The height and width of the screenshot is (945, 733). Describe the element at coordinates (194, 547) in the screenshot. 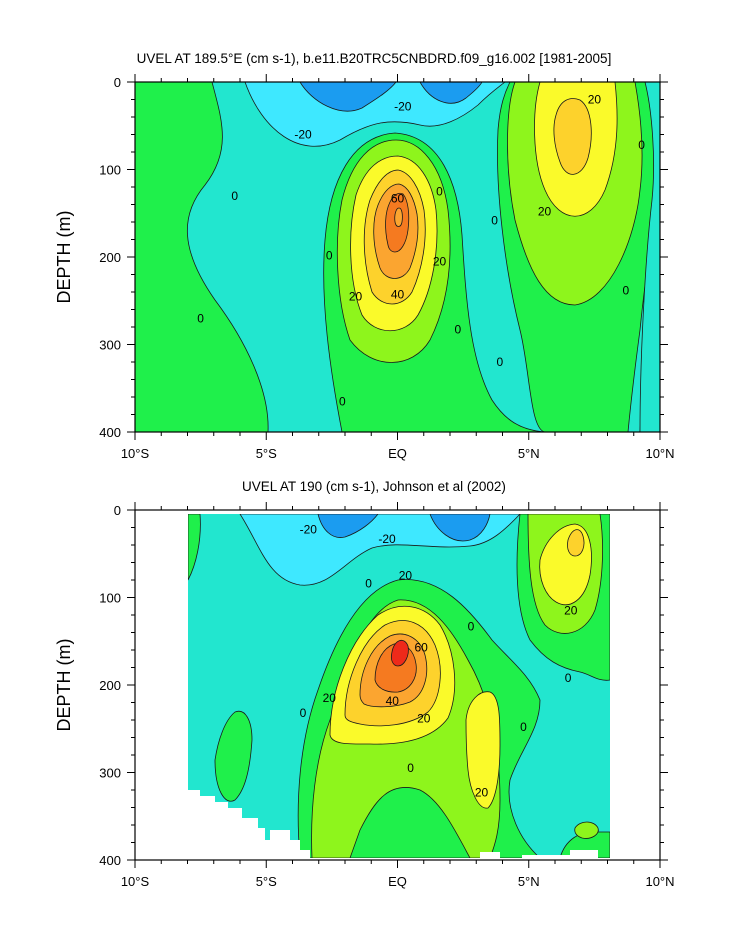

I see `panel-2-region-weak-eastward-west` at that location.